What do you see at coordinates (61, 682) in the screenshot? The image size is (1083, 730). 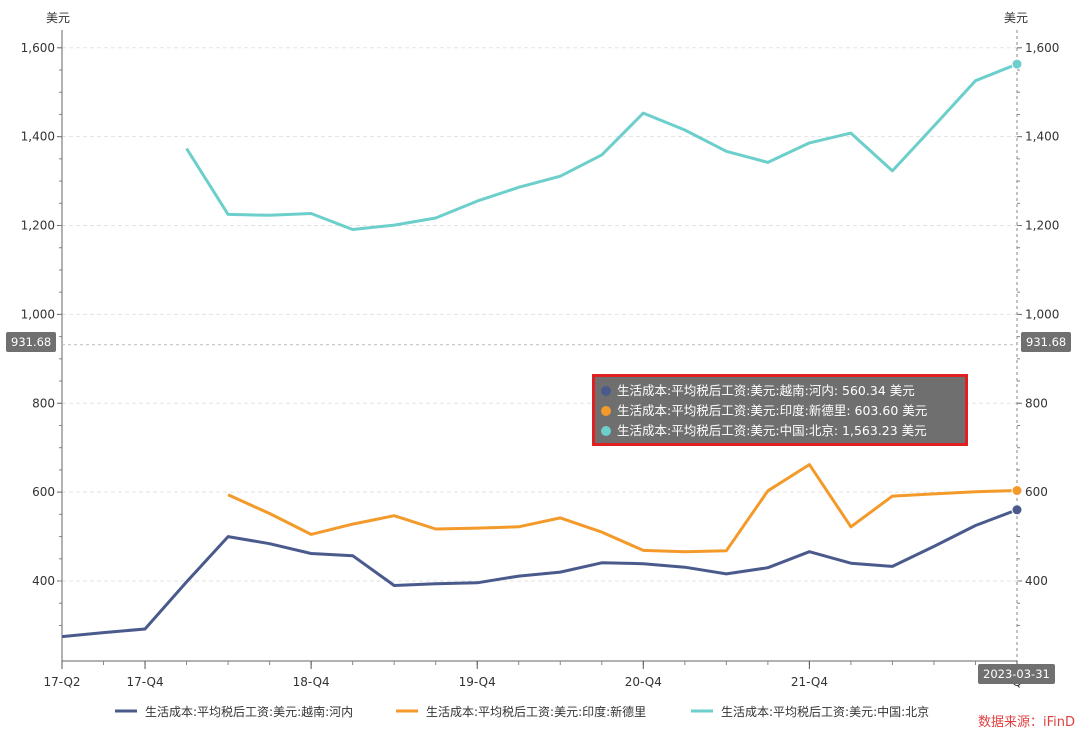 I see `x-tick-label: 17-Q2` at bounding box center [61, 682].